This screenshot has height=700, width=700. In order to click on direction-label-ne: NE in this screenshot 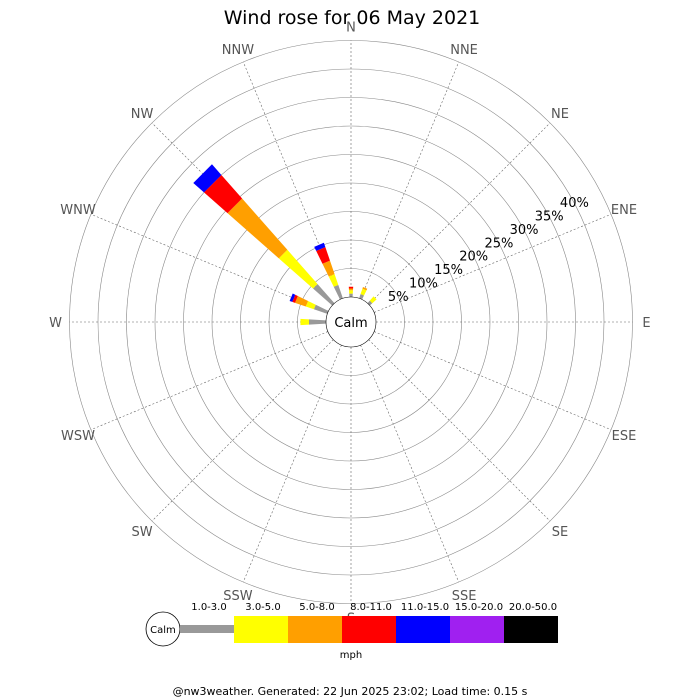, I will do `click(560, 114)`.